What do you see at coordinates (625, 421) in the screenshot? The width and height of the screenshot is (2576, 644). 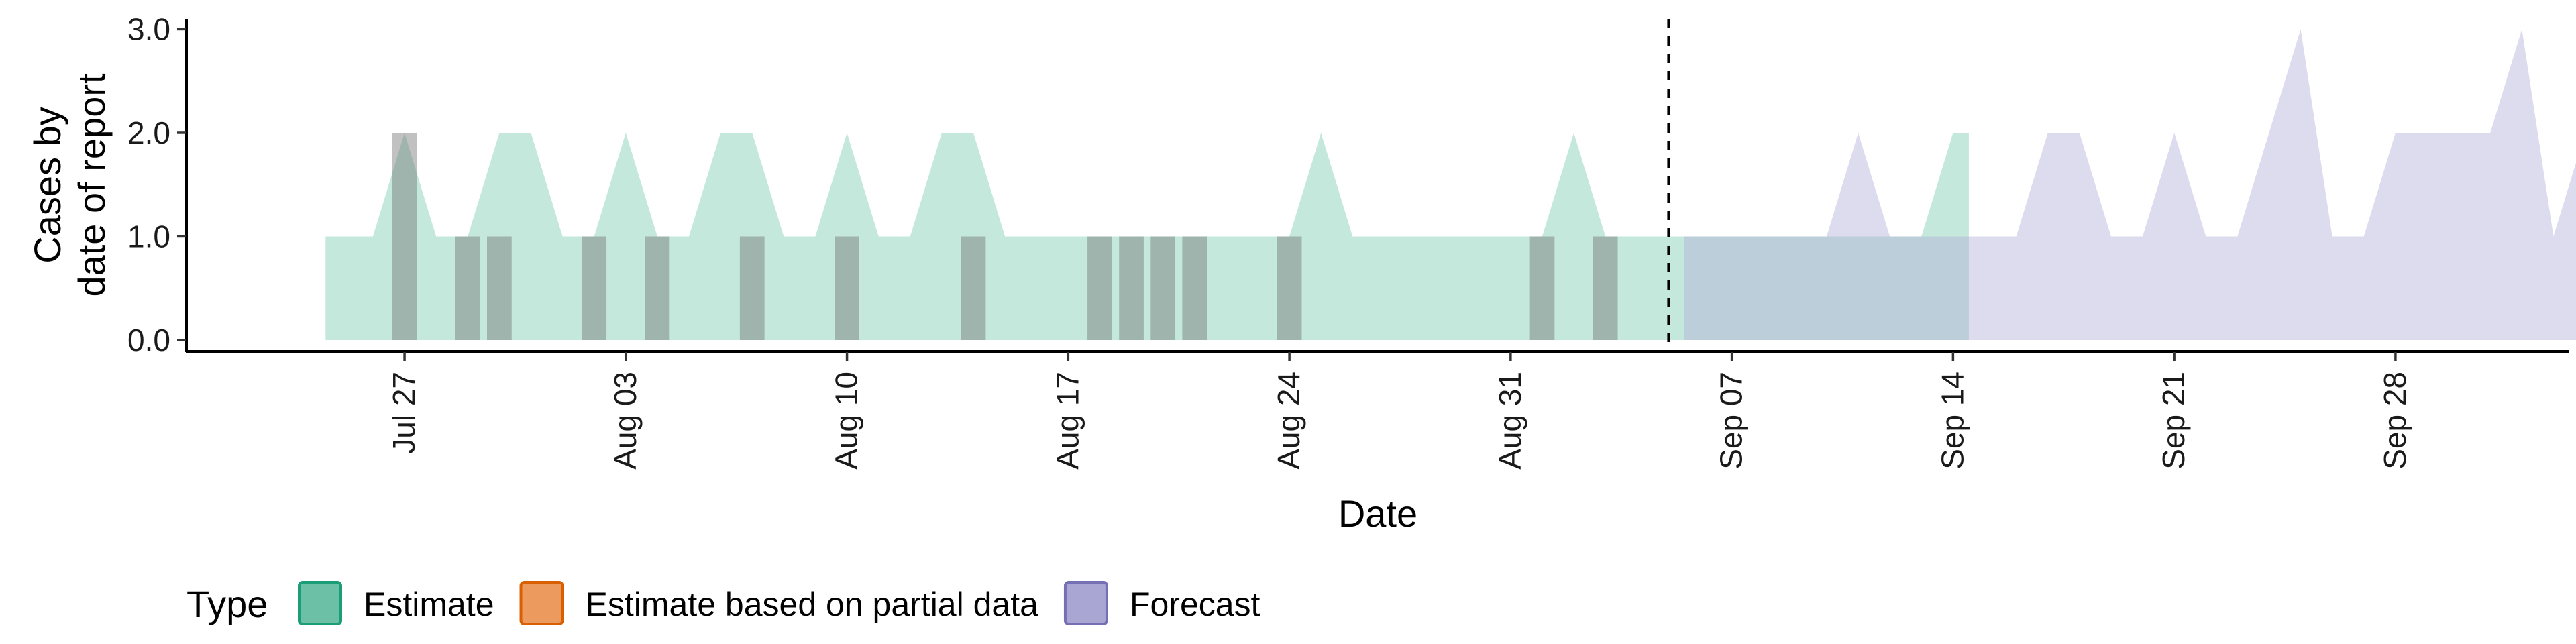 I see `x-tick-label: Aug 03` at bounding box center [625, 421].